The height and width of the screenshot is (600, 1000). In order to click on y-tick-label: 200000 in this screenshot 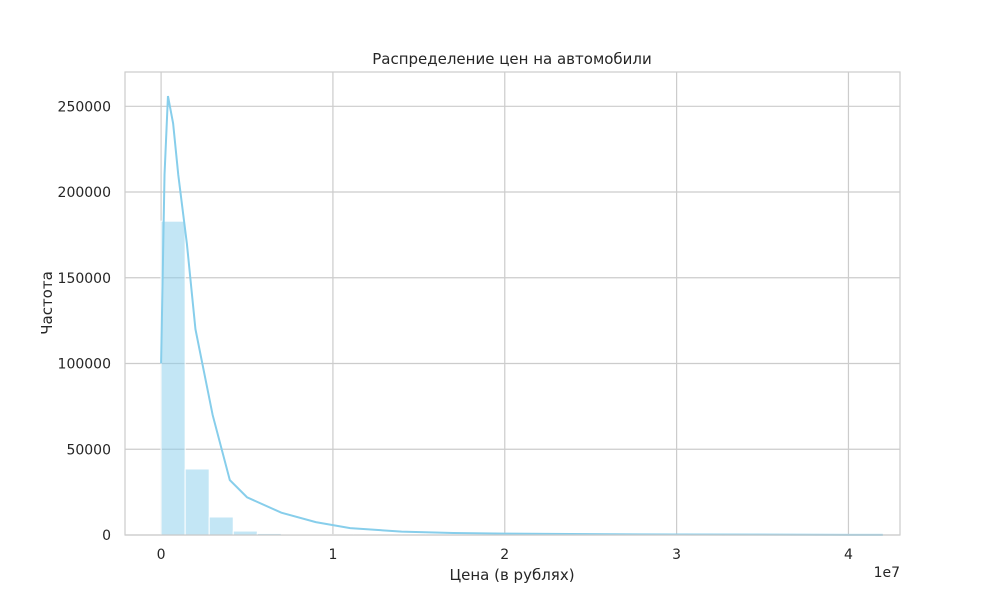, I will do `click(84, 193)`.